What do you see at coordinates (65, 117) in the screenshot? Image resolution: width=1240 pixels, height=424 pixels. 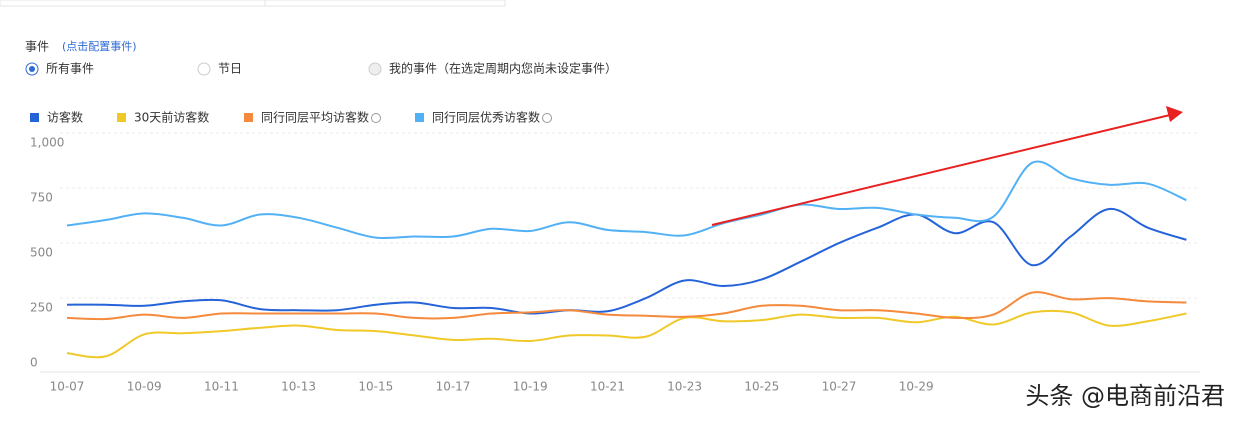 I see `legend-label: 访客数` at bounding box center [65, 117].